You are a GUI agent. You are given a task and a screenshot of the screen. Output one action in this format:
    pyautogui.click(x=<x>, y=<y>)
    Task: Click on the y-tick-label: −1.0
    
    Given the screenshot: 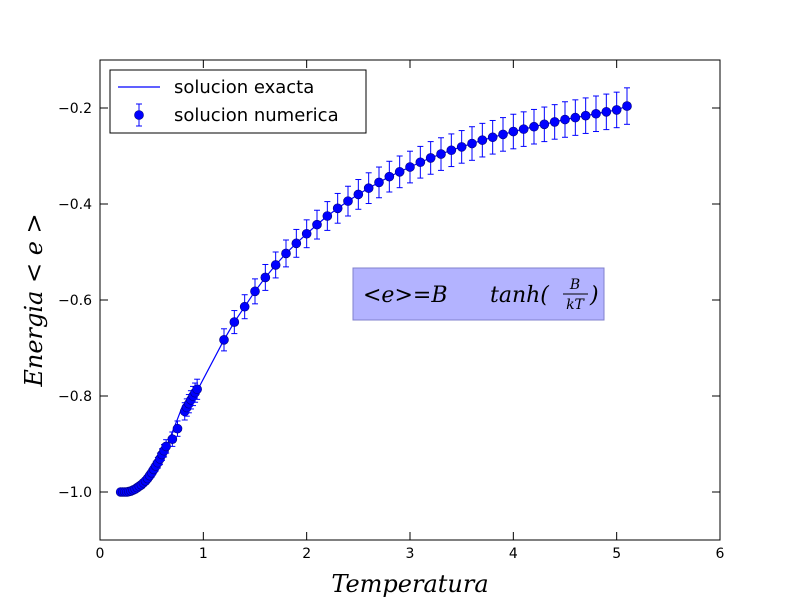 What is the action you would take?
    pyautogui.click(x=75, y=493)
    